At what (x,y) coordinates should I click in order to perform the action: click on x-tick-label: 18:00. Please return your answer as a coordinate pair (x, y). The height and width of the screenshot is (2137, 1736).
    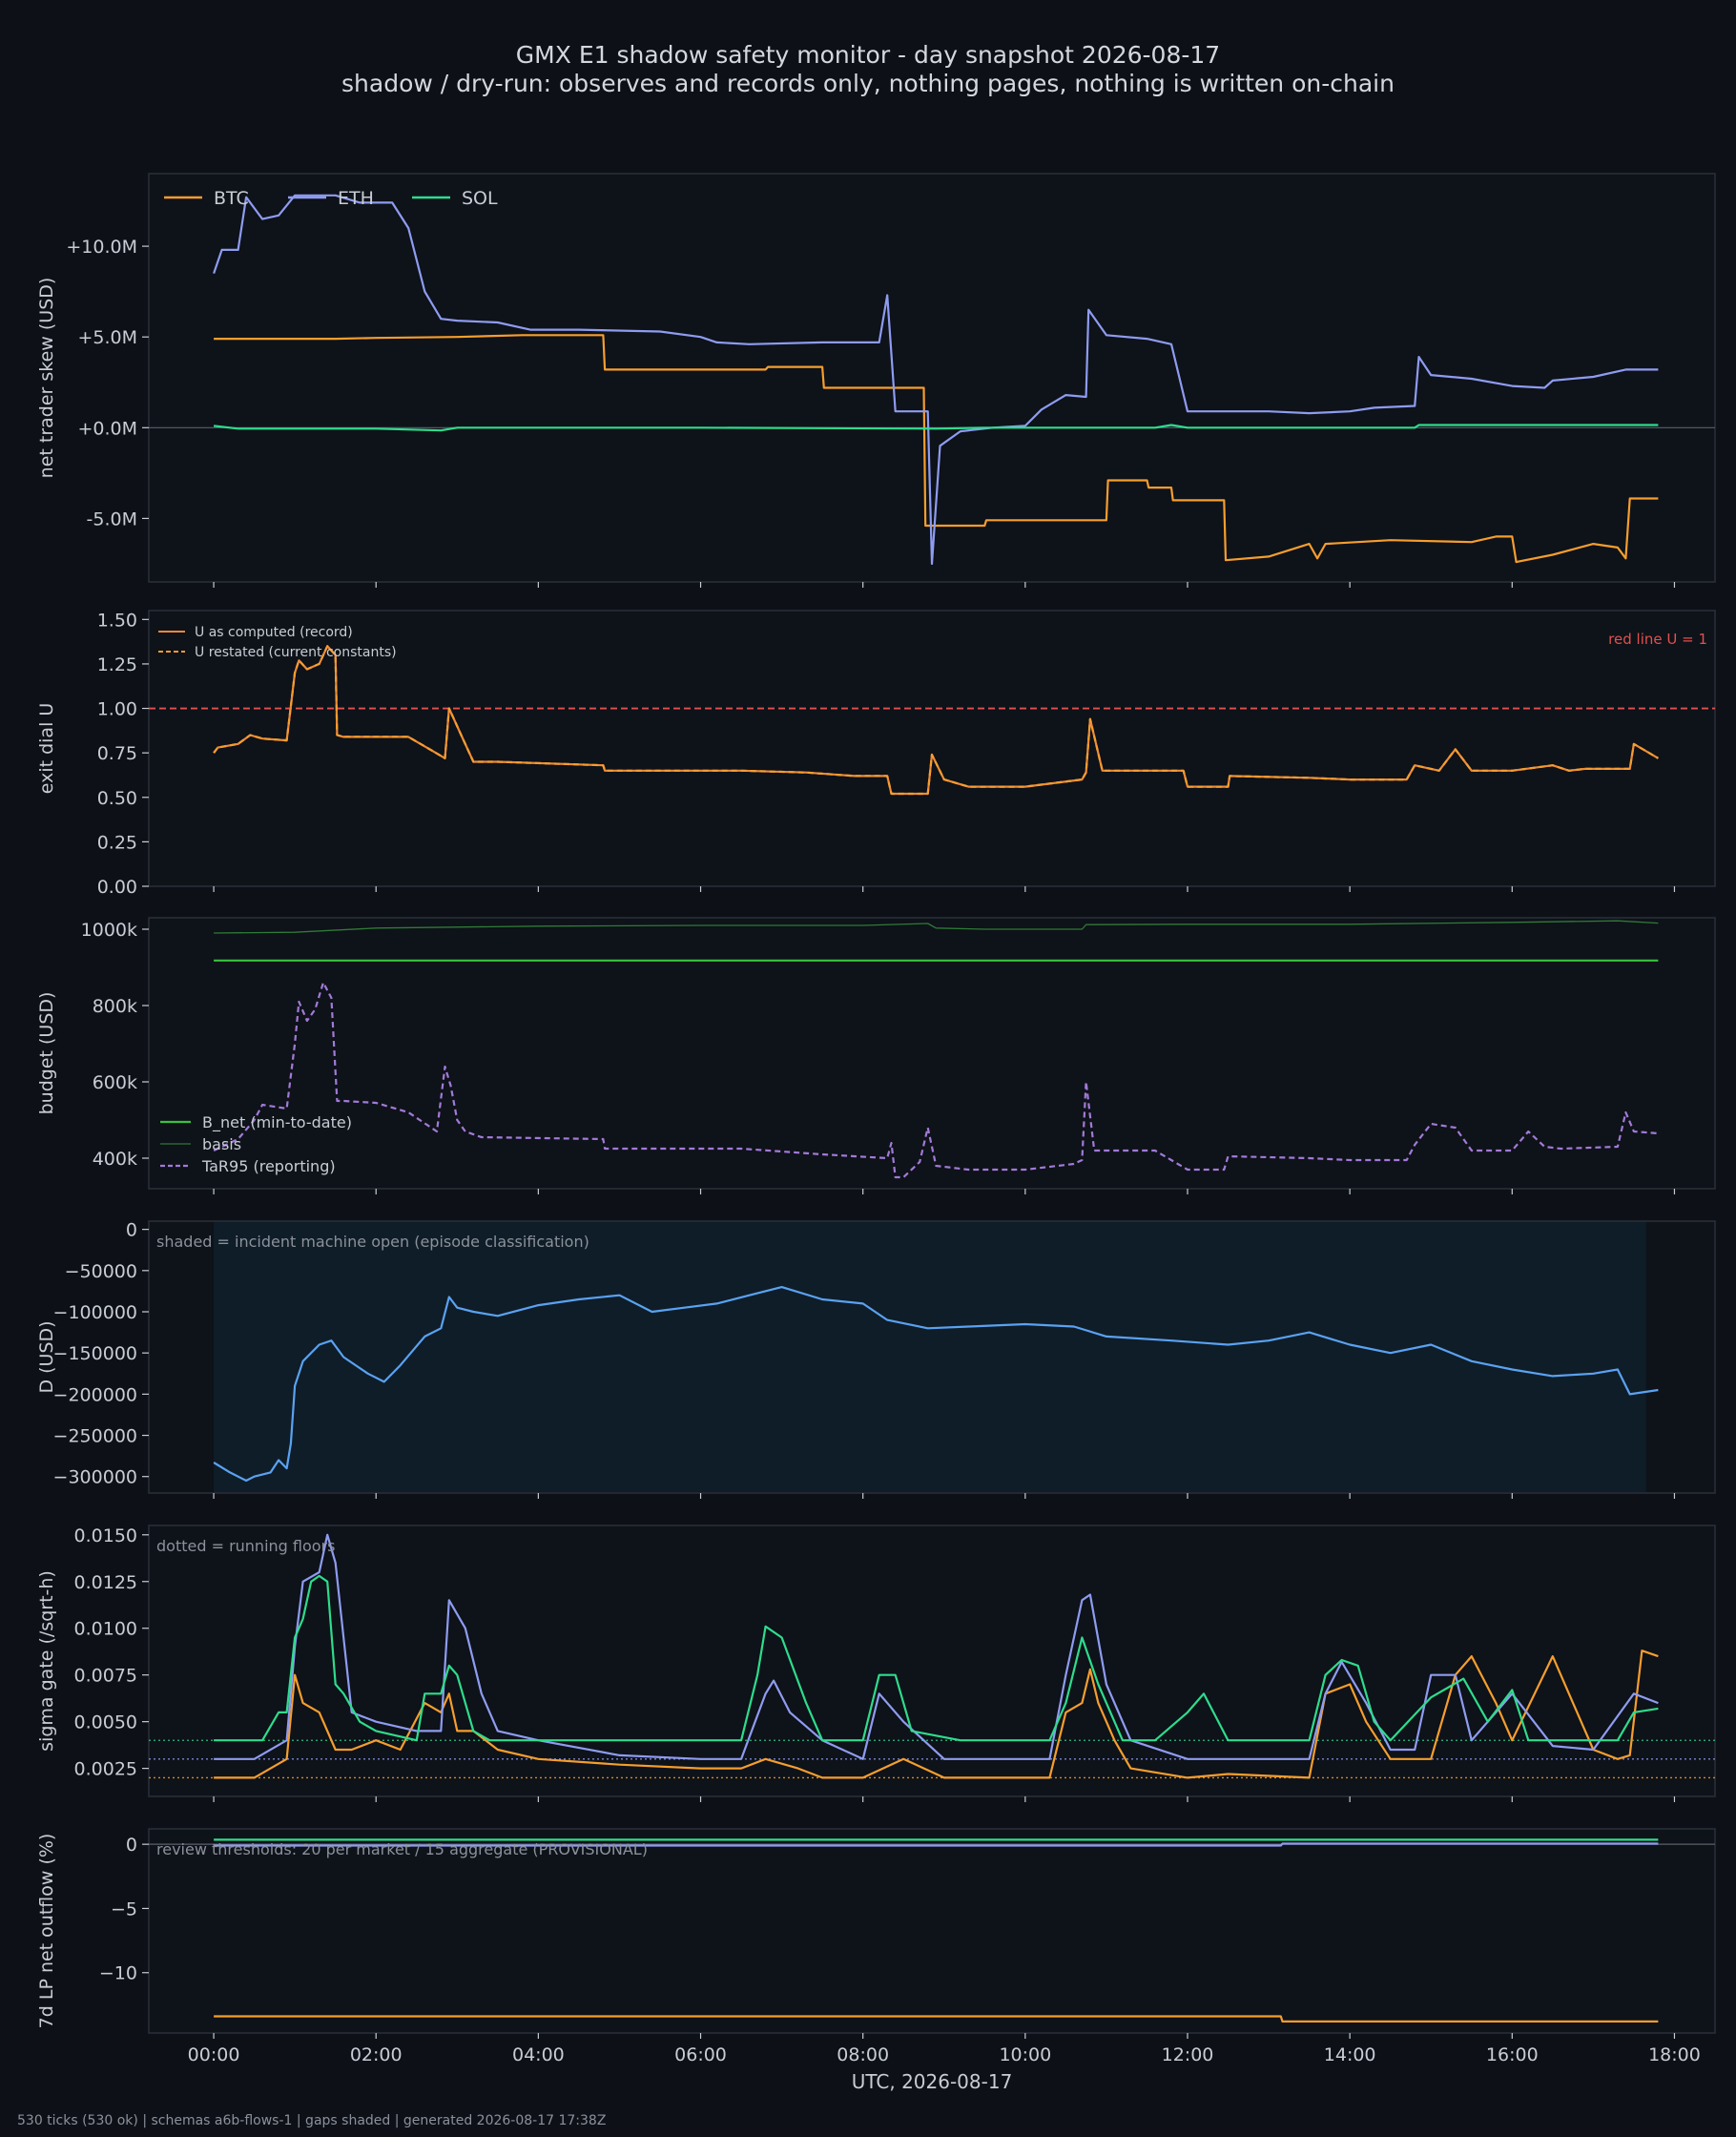
    Looking at the image, I should click on (1674, 2054).